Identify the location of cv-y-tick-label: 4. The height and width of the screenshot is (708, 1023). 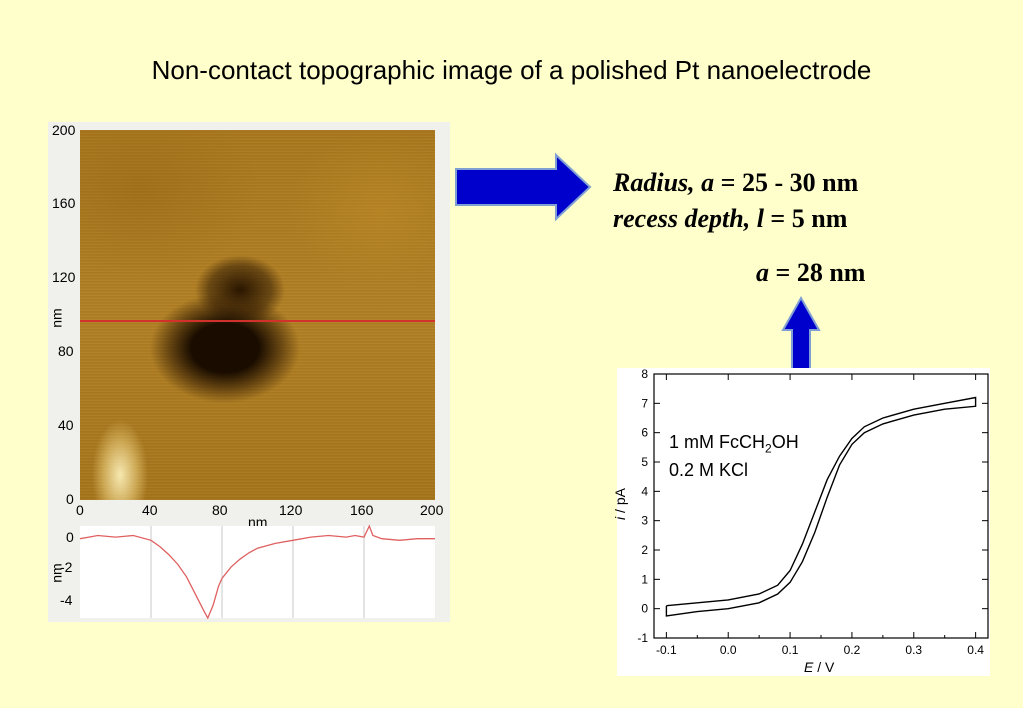
(644, 491).